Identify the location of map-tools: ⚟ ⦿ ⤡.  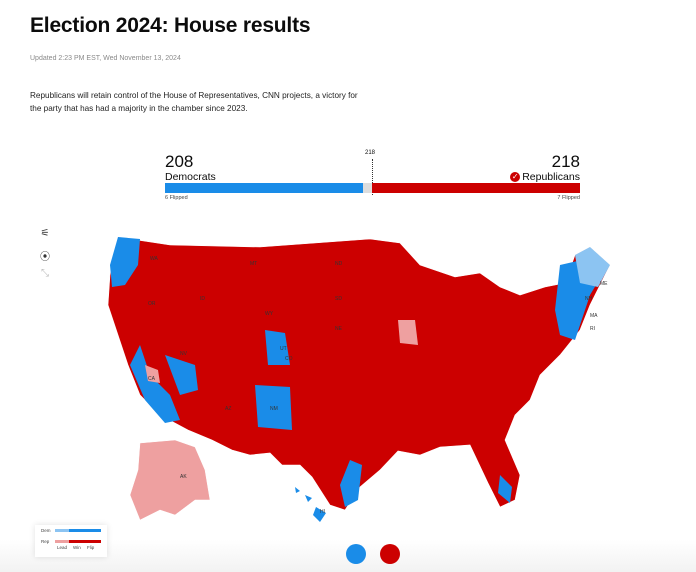
(45, 258).